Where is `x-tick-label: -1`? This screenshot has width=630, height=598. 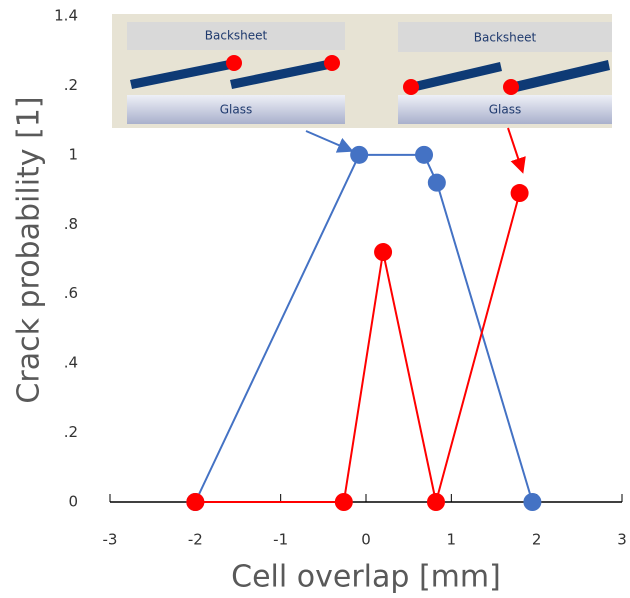 x-tick-label: -1 is located at coordinates (280, 540).